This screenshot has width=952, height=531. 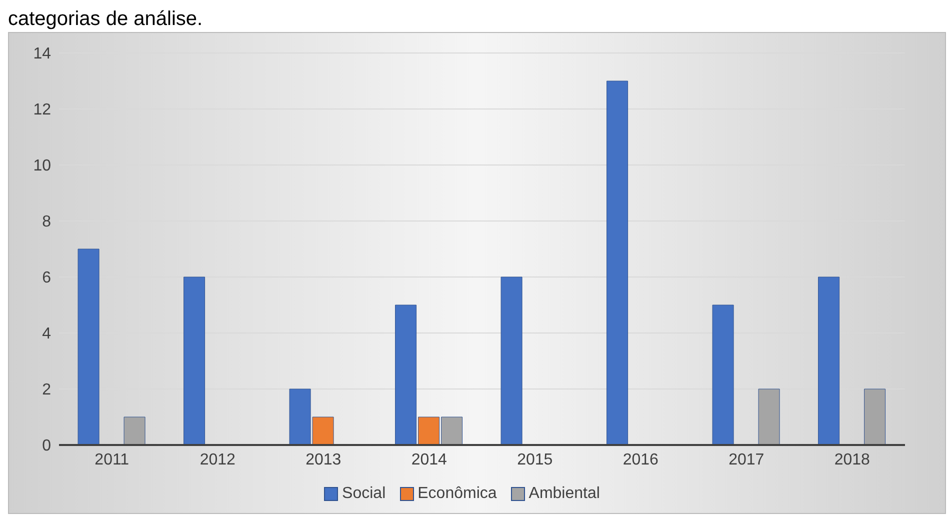 What do you see at coordinates (47, 334) in the screenshot?
I see `y-tick-label: 4` at bounding box center [47, 334].